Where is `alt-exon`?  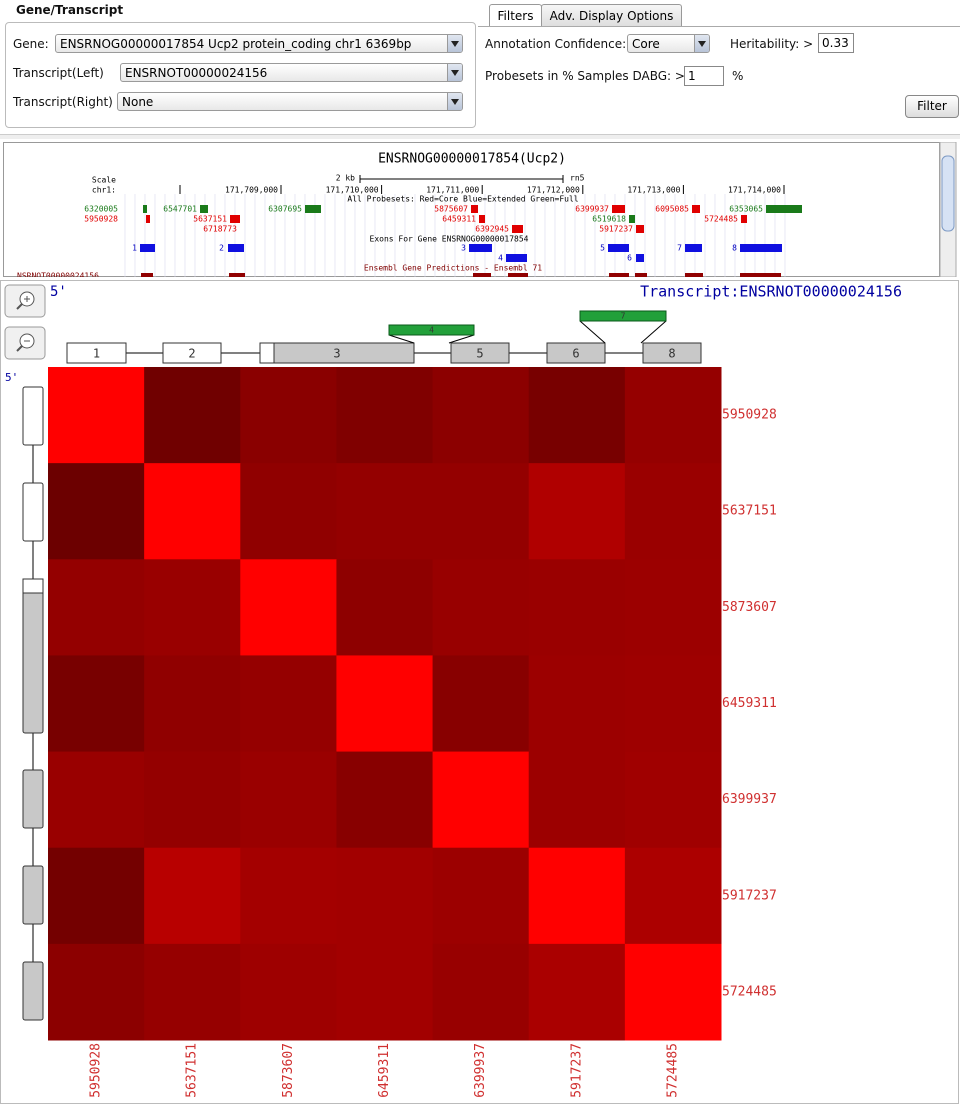 alt-exon is located at coordinates (623, 316).